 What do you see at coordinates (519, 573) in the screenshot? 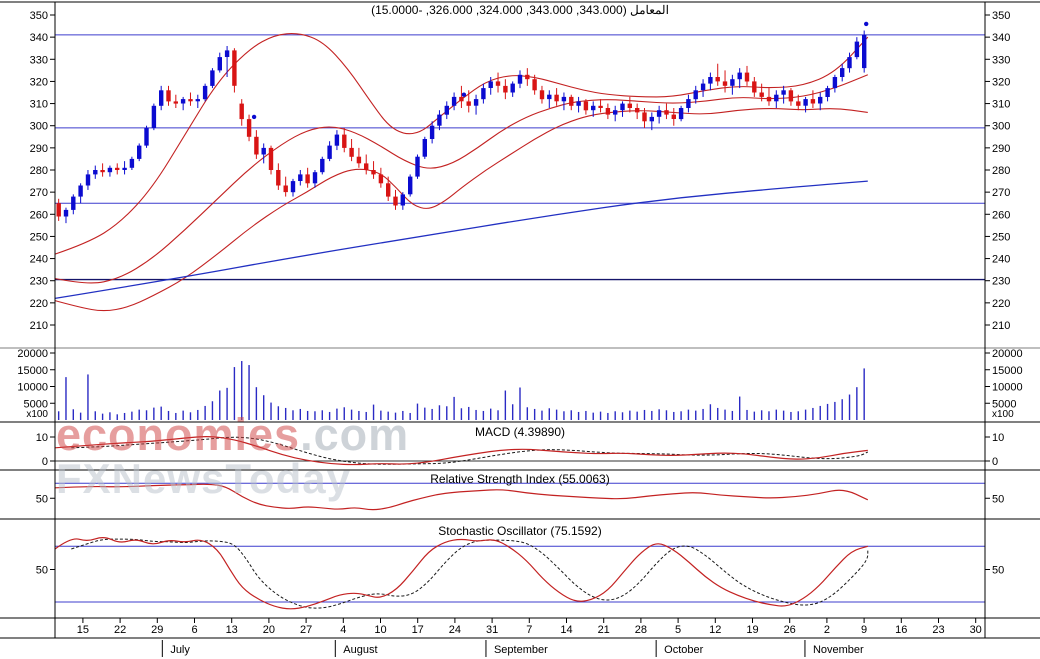
I see `stochastic-plot` at bounding box center [519, 573].